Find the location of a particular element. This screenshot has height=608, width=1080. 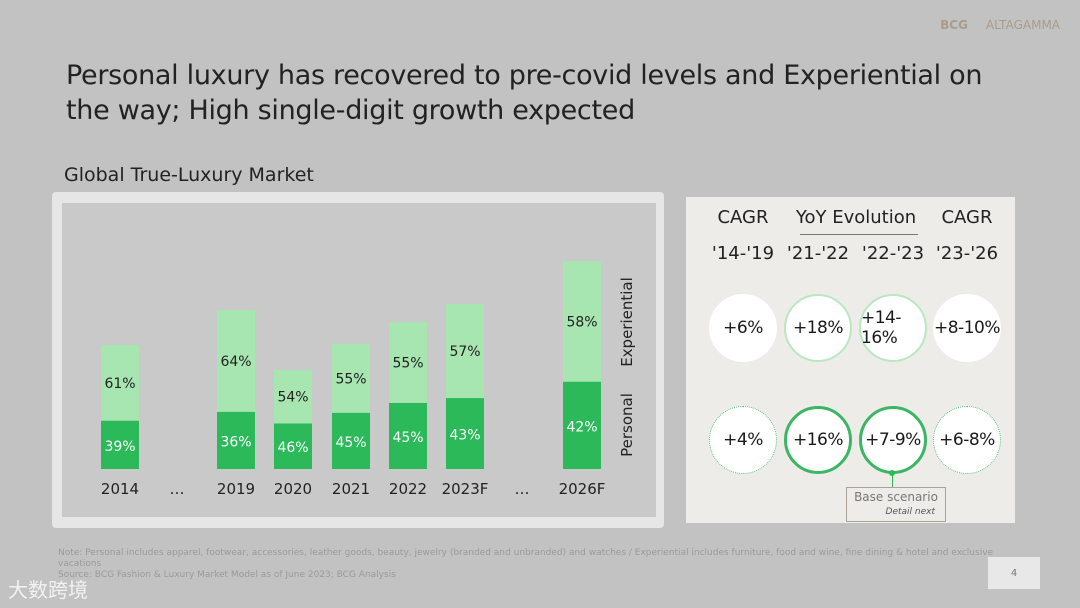

label-personal: 39% is located at coordinates (119, 447).